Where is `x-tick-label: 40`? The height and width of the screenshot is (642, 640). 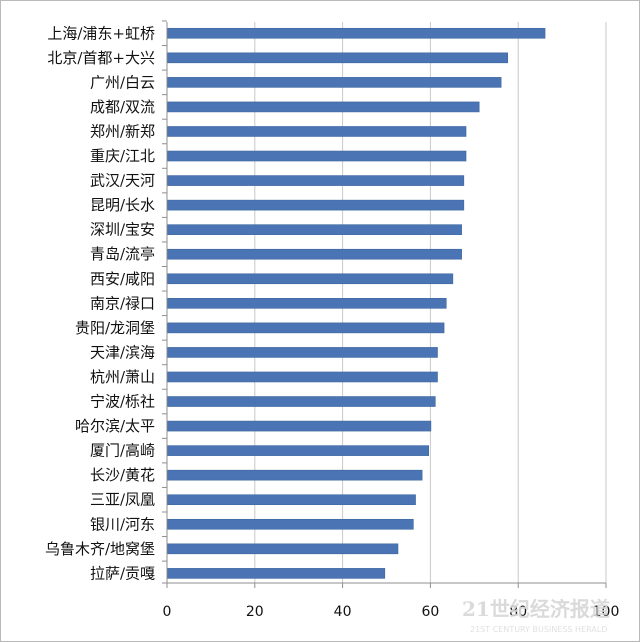
x-tick-label: 40 is located at coordinates (343, 612).